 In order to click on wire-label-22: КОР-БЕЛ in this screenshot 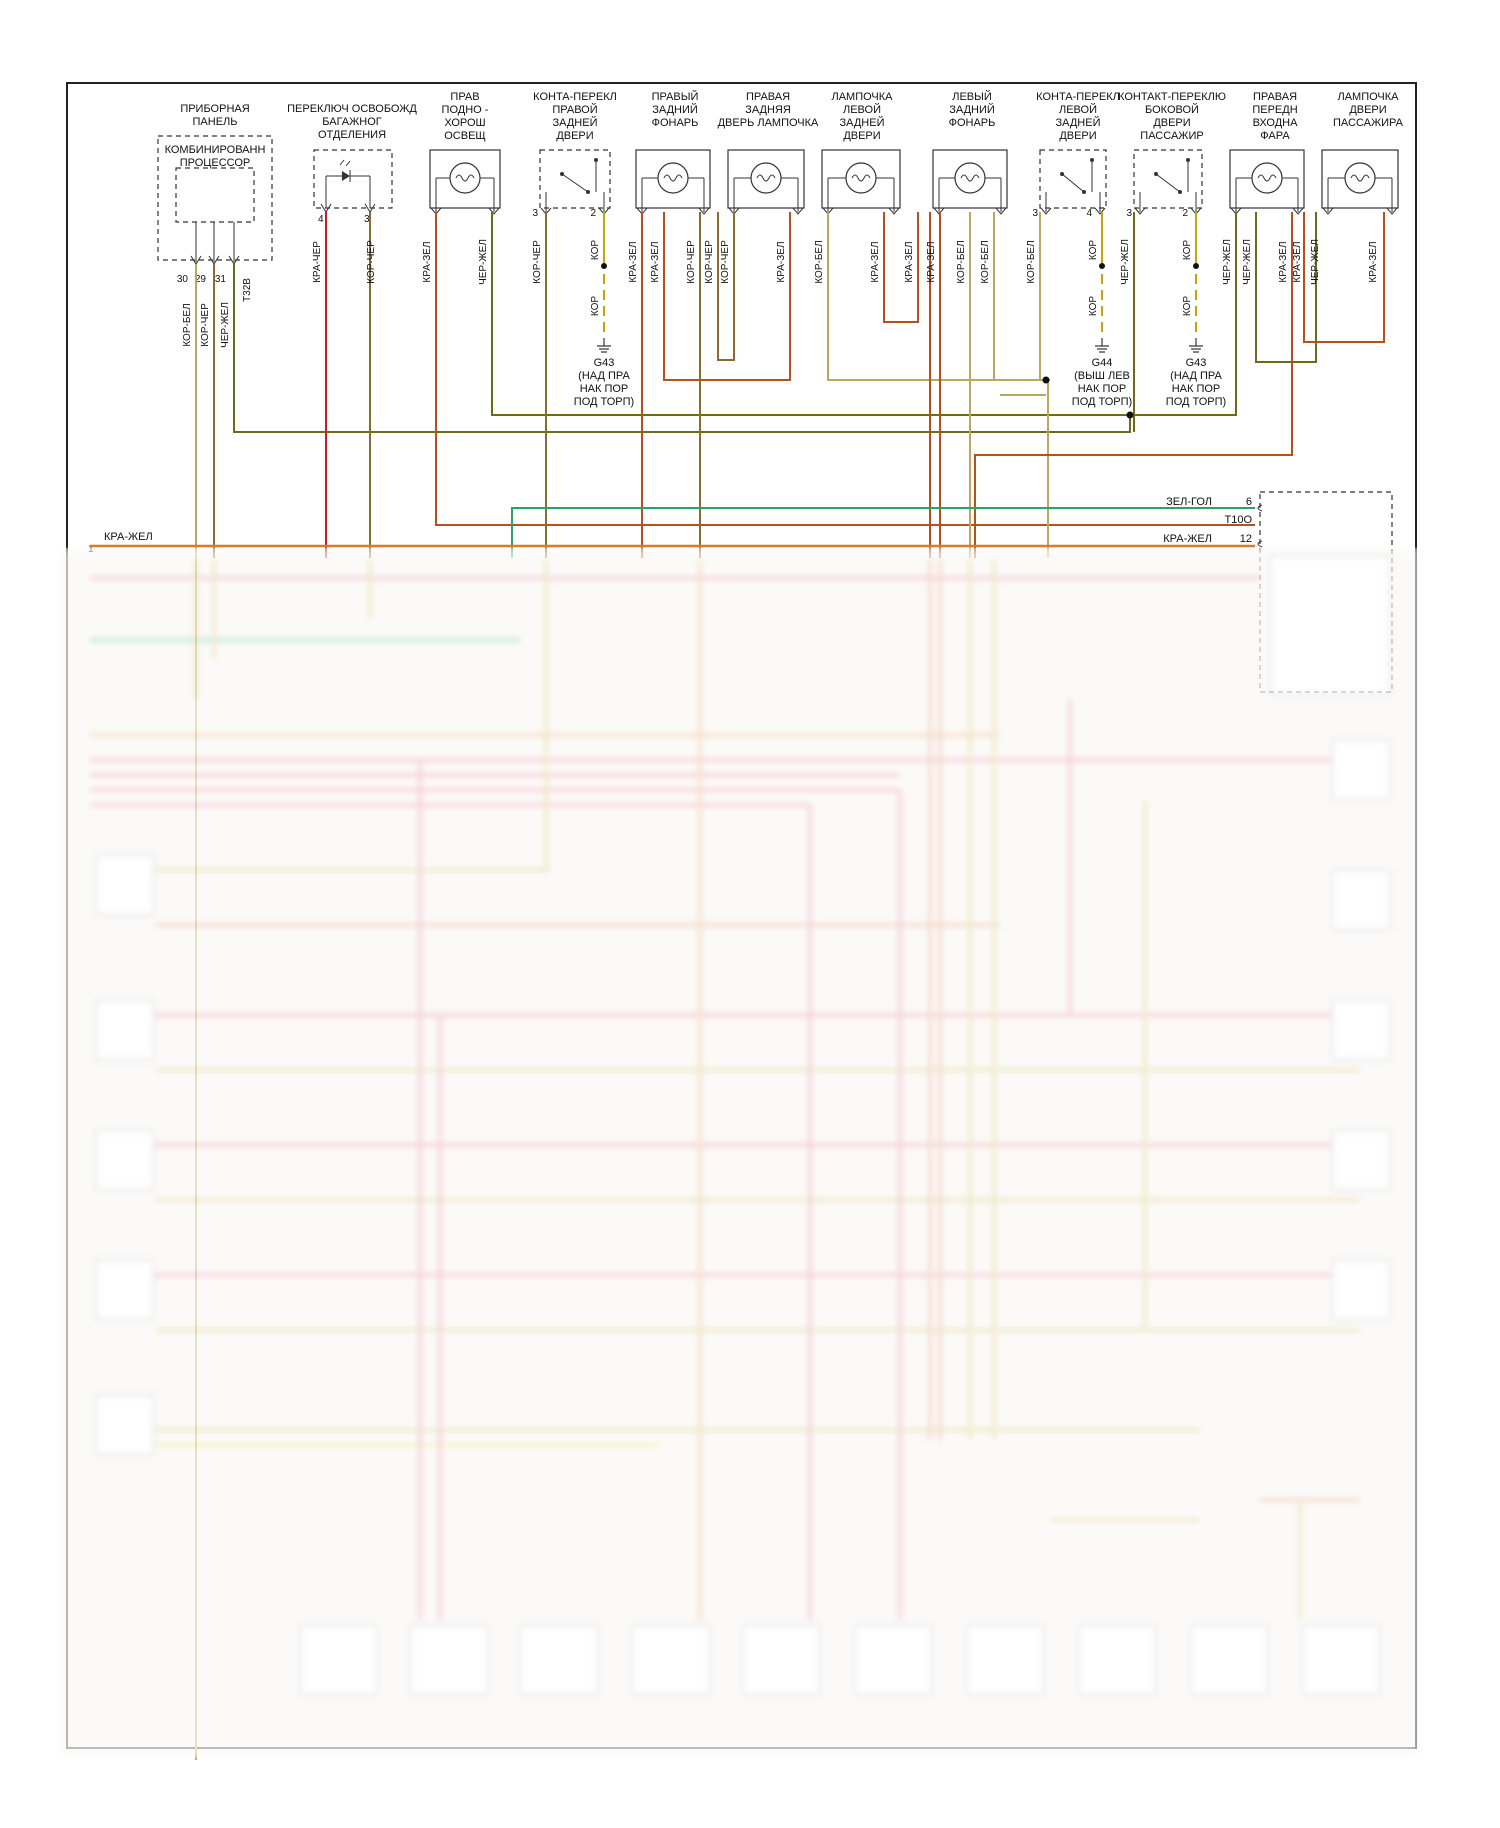, I will do `click(1031, 261)`.